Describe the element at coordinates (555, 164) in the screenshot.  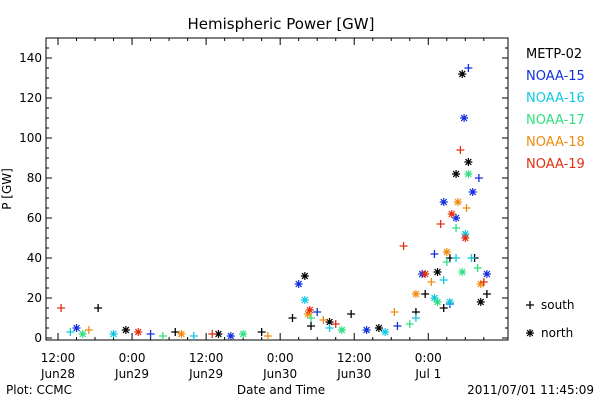
I see `legend-entry: NOAA-19` at that location.